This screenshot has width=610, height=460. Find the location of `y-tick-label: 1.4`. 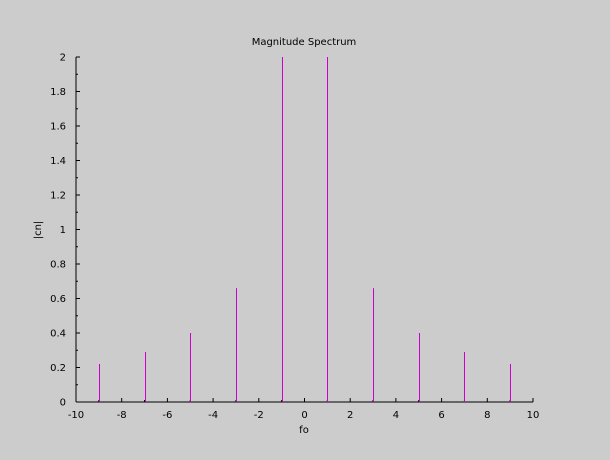

y-tick-label: 1.4 is located at coordinates (58, 161).